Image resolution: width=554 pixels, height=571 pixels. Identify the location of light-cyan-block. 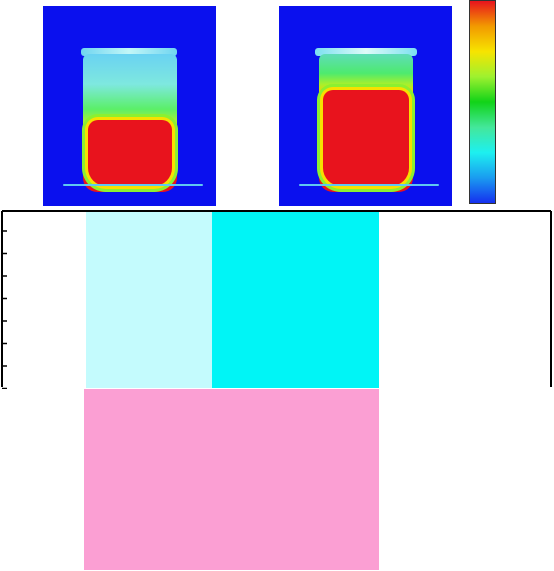
(149, 300).